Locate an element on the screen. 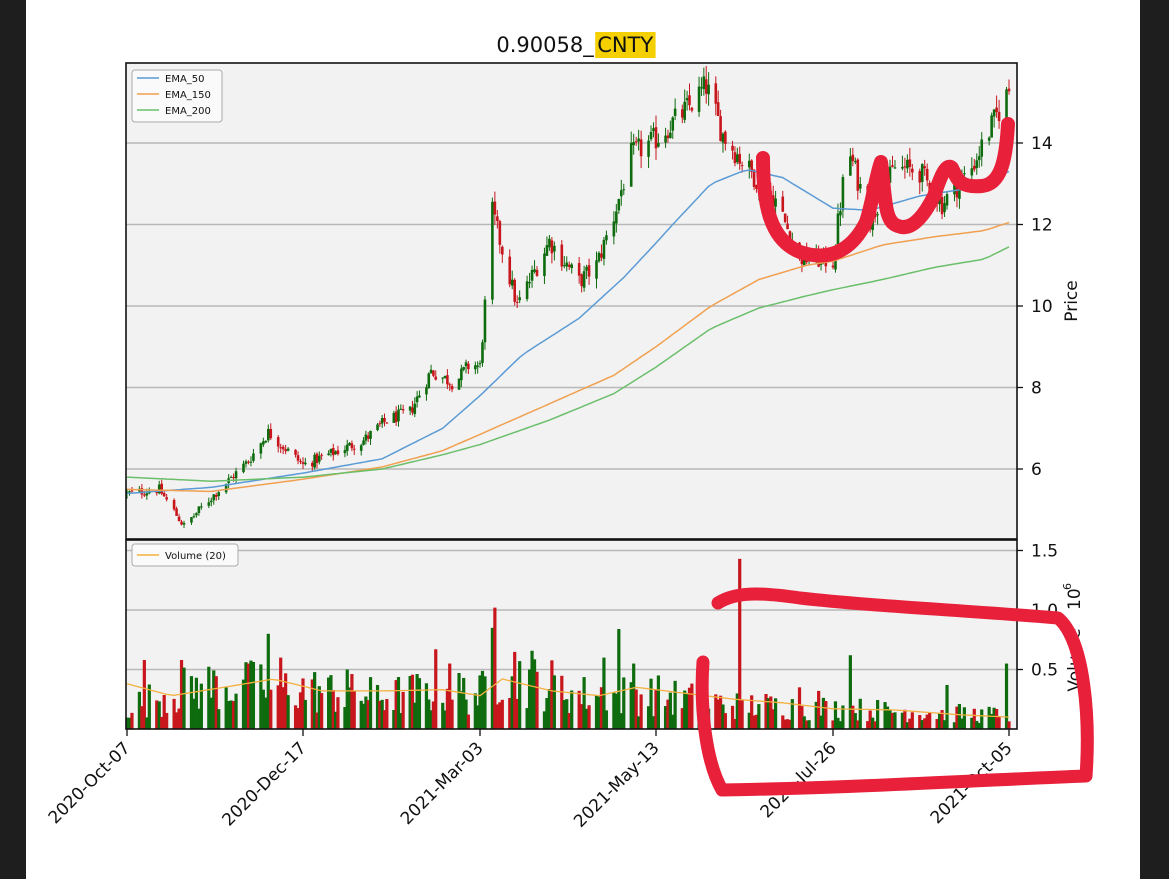  red-curve-u-shape is located at coordinates (885, 190).